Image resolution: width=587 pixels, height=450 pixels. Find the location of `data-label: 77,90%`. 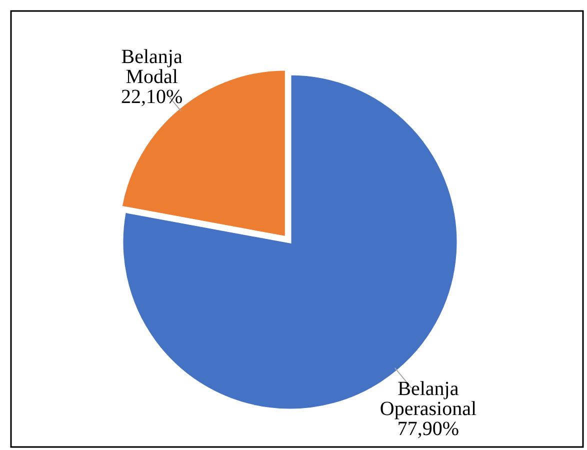

data-label: 77,90% is located at coordinates (428, 429).